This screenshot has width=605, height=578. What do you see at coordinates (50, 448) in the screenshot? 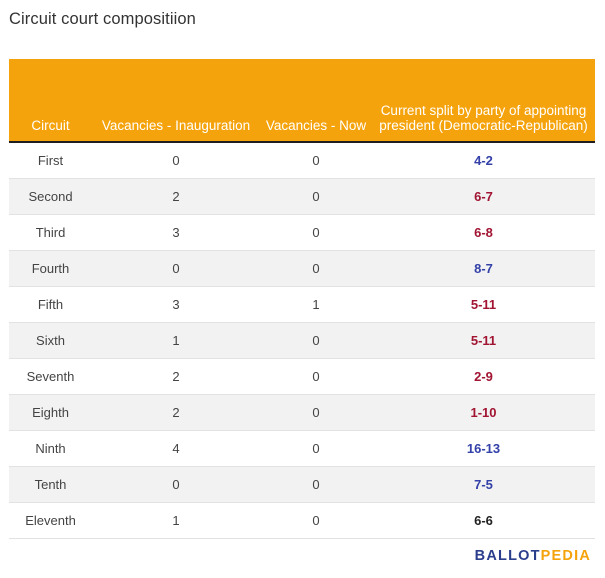
I see `cell-circuit: Ninth` at bounding box center [50, 448].